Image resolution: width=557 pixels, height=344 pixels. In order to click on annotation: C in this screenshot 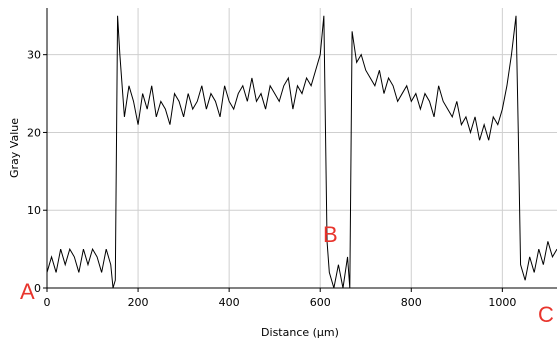, I will do `click(546, 314)`.